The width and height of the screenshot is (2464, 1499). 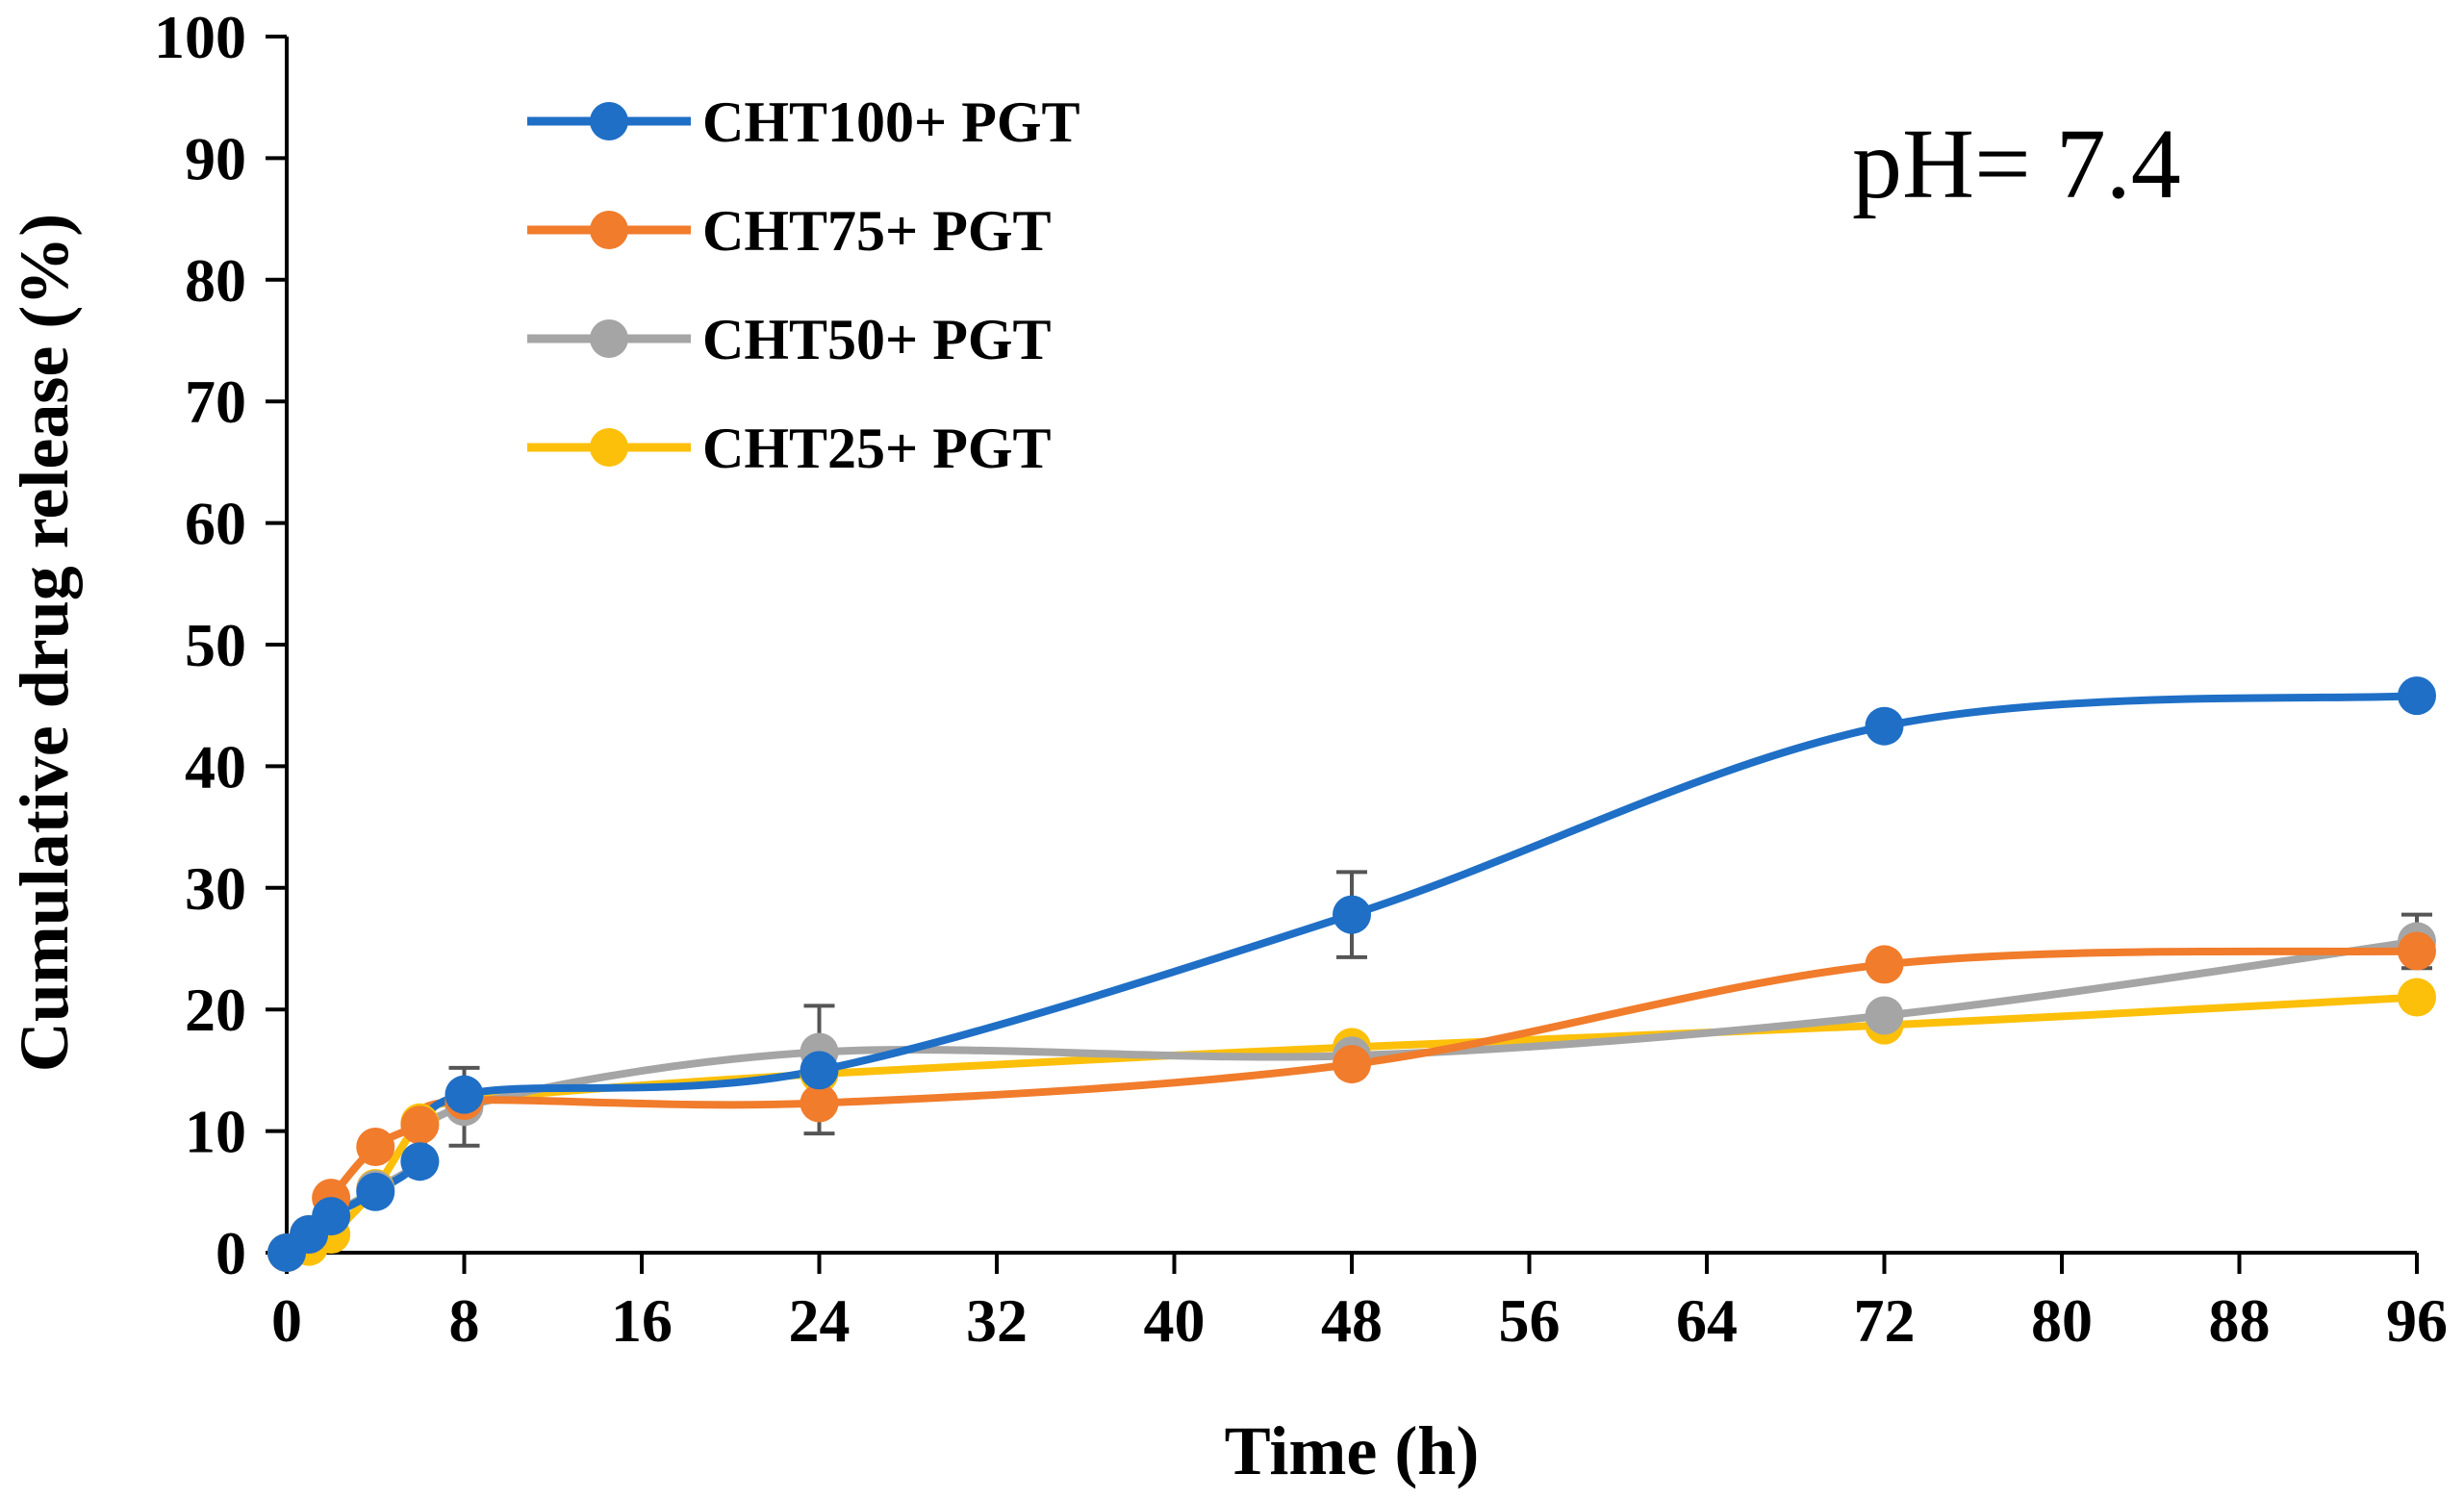 I want to click on legend-label: CHT75+ PGT, so click(x=877, y=231).